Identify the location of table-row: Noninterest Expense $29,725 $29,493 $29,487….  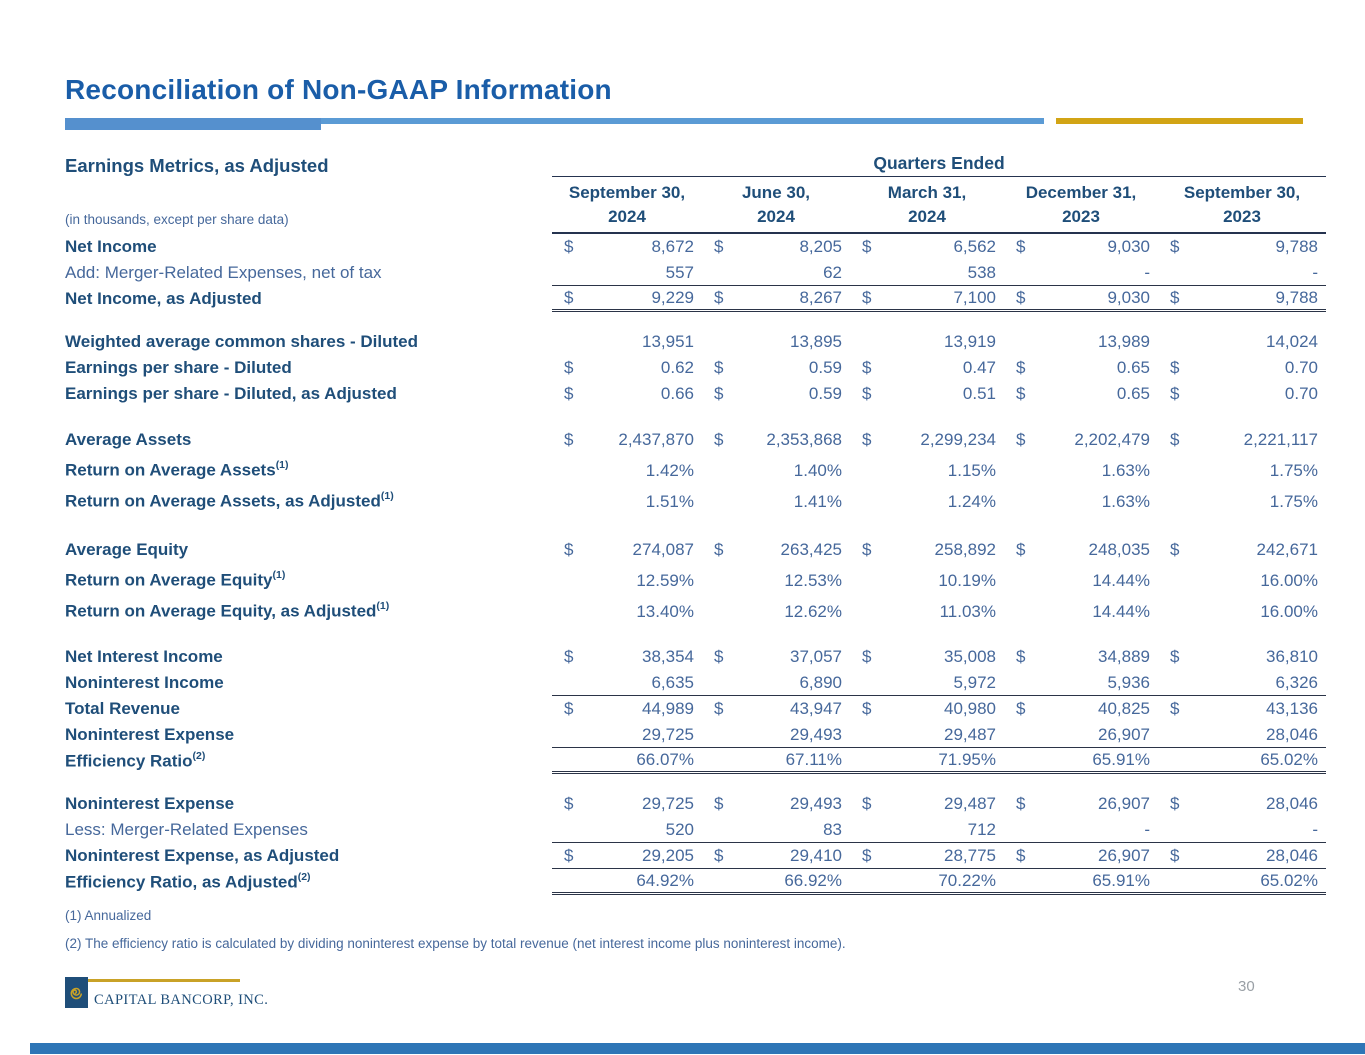
(695, 804).